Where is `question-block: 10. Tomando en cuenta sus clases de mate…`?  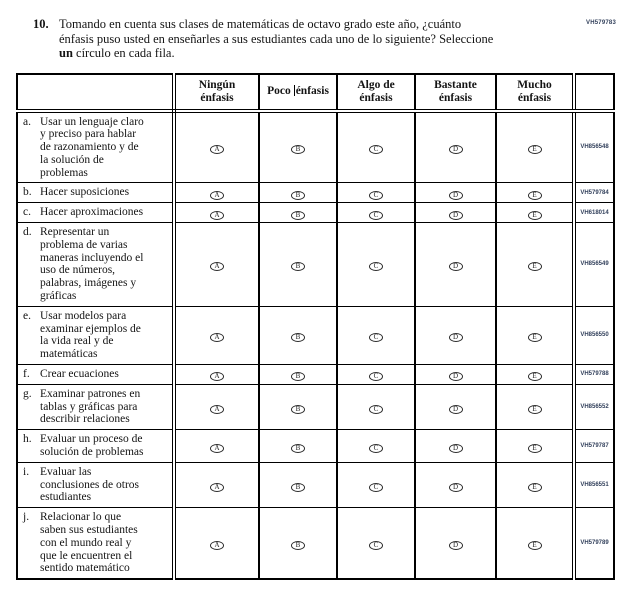 question-block: 10. Tomando en cuenta sus clases de mate… is located at coordinates (313, 39).